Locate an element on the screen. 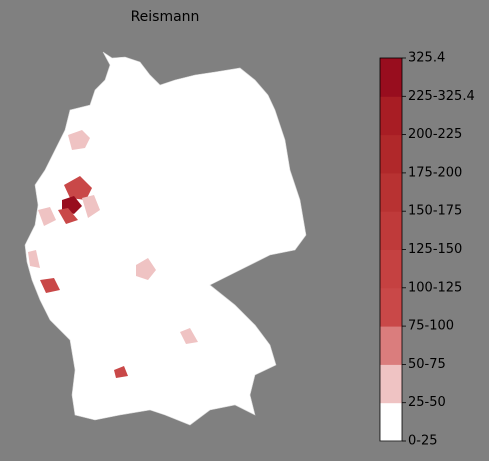 The image size is (489, 461). colorbar-label: 200-225 is located at coordinates (435, 134).